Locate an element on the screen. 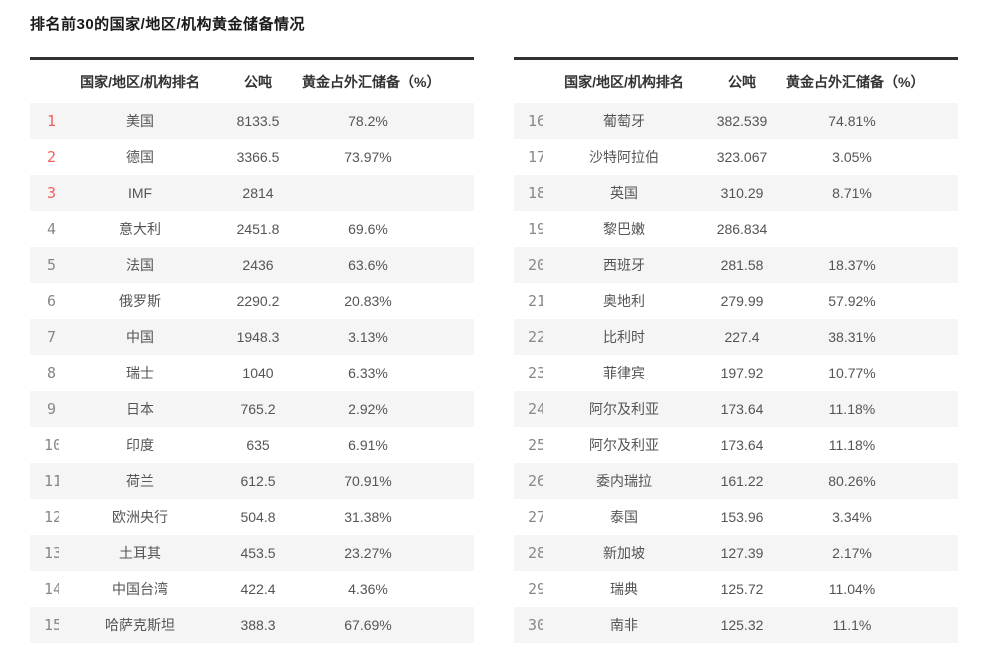 The image size is (989, 651). rank-cell: 5 is located at coordinates (48, 265).